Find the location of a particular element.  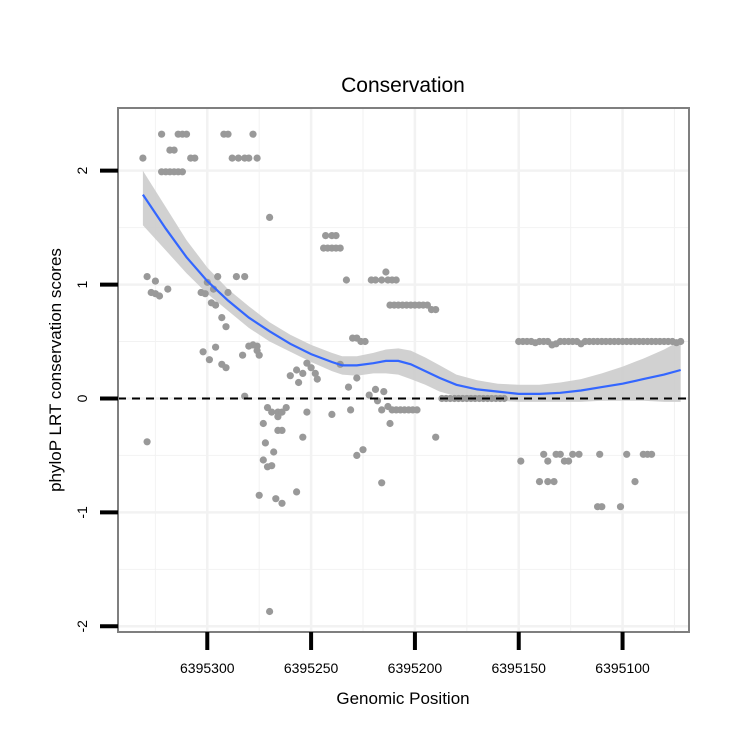

x-axis: 6395300 6395250 6395200 6395150 6395100 is located at coordinates (415, 654).